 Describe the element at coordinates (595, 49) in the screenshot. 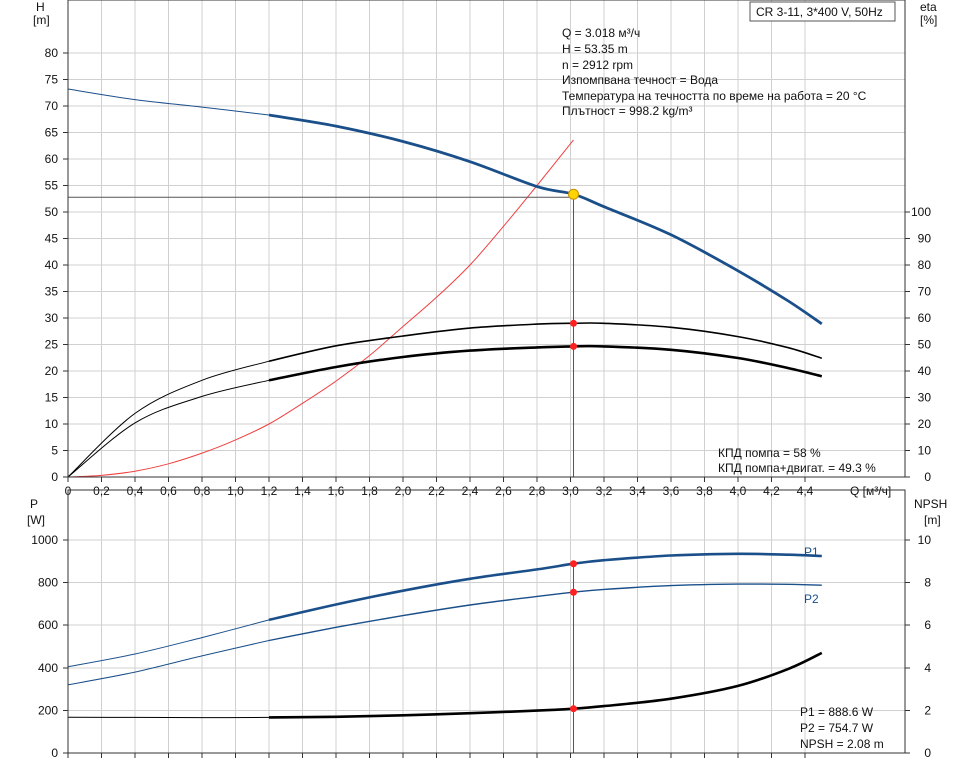

I see `info-line: H = 53.35 m` at that location.